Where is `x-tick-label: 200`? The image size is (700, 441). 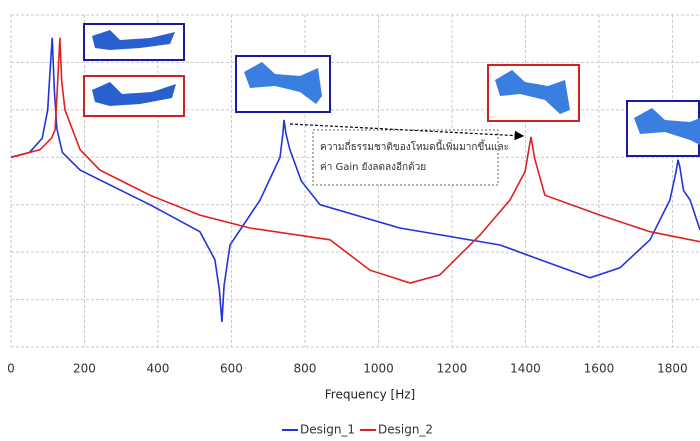
x-tick-label: 200 is located at coordinates (84, 369).